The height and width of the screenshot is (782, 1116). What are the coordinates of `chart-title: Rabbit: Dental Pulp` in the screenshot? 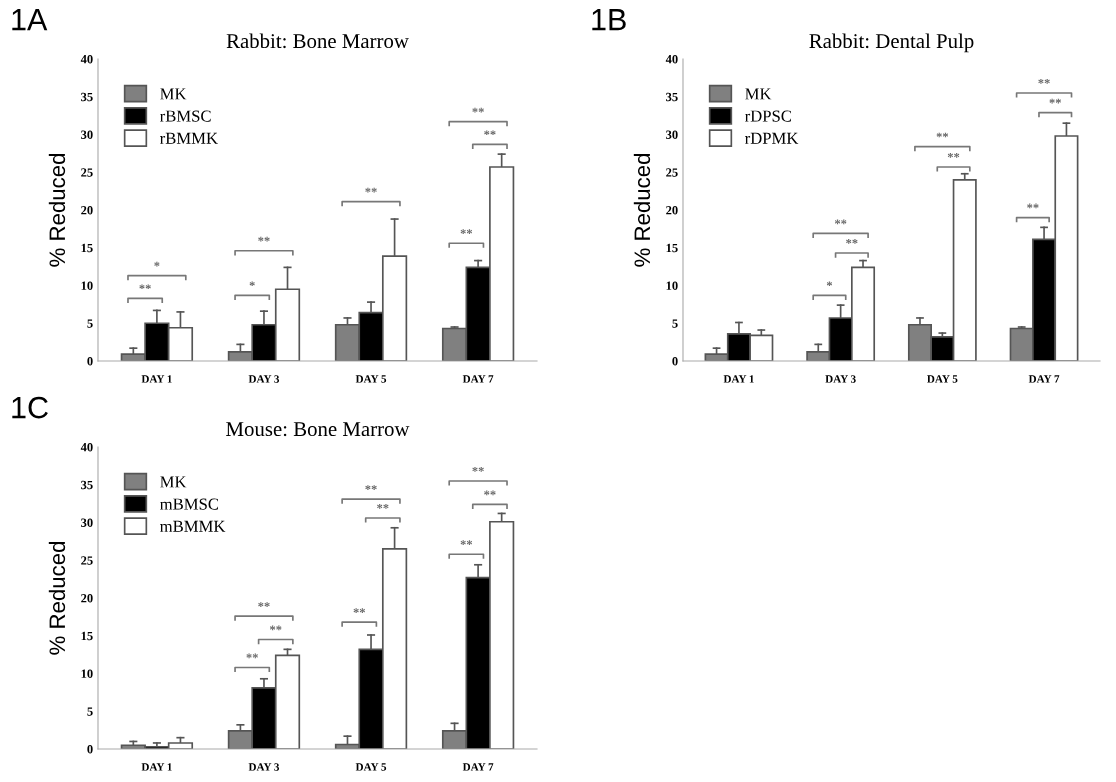 It's located at (891, 43).